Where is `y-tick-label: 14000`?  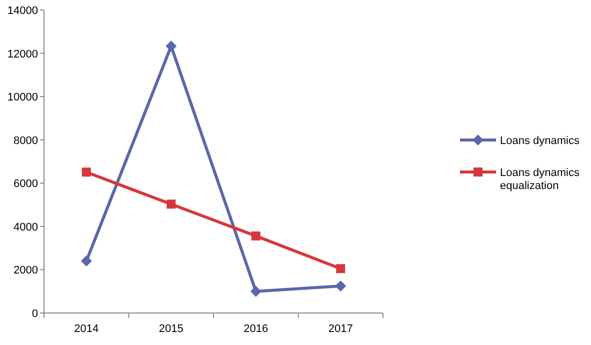 y-tick-label: 14000 is located at coordinates (22, 11).